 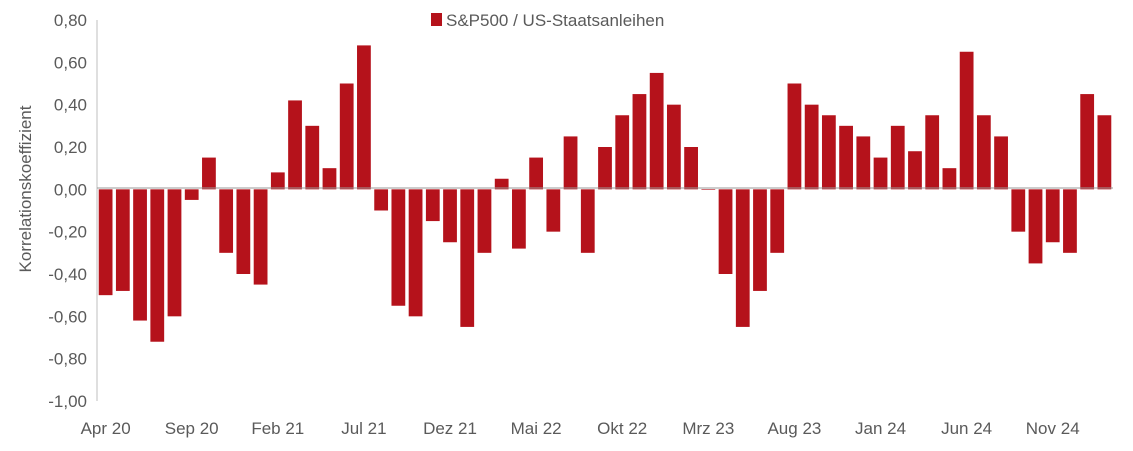 What do you see at coordinates (1053, 428) in the screenshot?
I see `x-tick-label: Nov 24` at bounding box center [1053, 428].